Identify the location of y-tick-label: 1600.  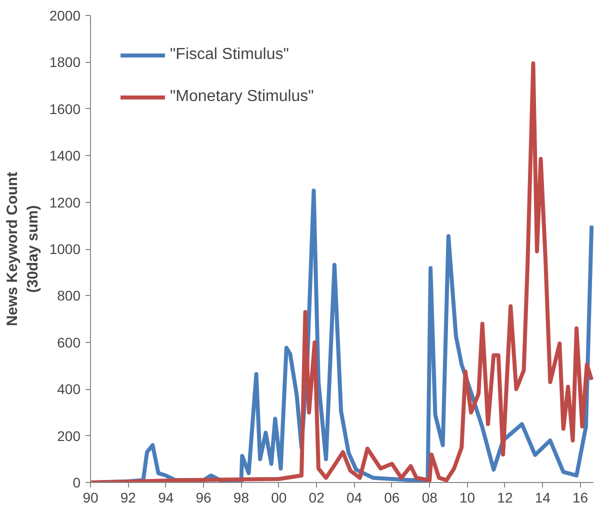
(65, 108).